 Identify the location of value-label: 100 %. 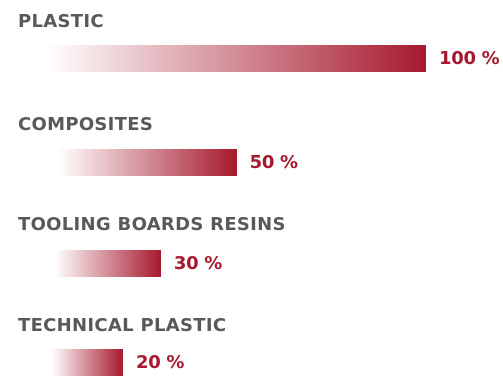
(469, 58).